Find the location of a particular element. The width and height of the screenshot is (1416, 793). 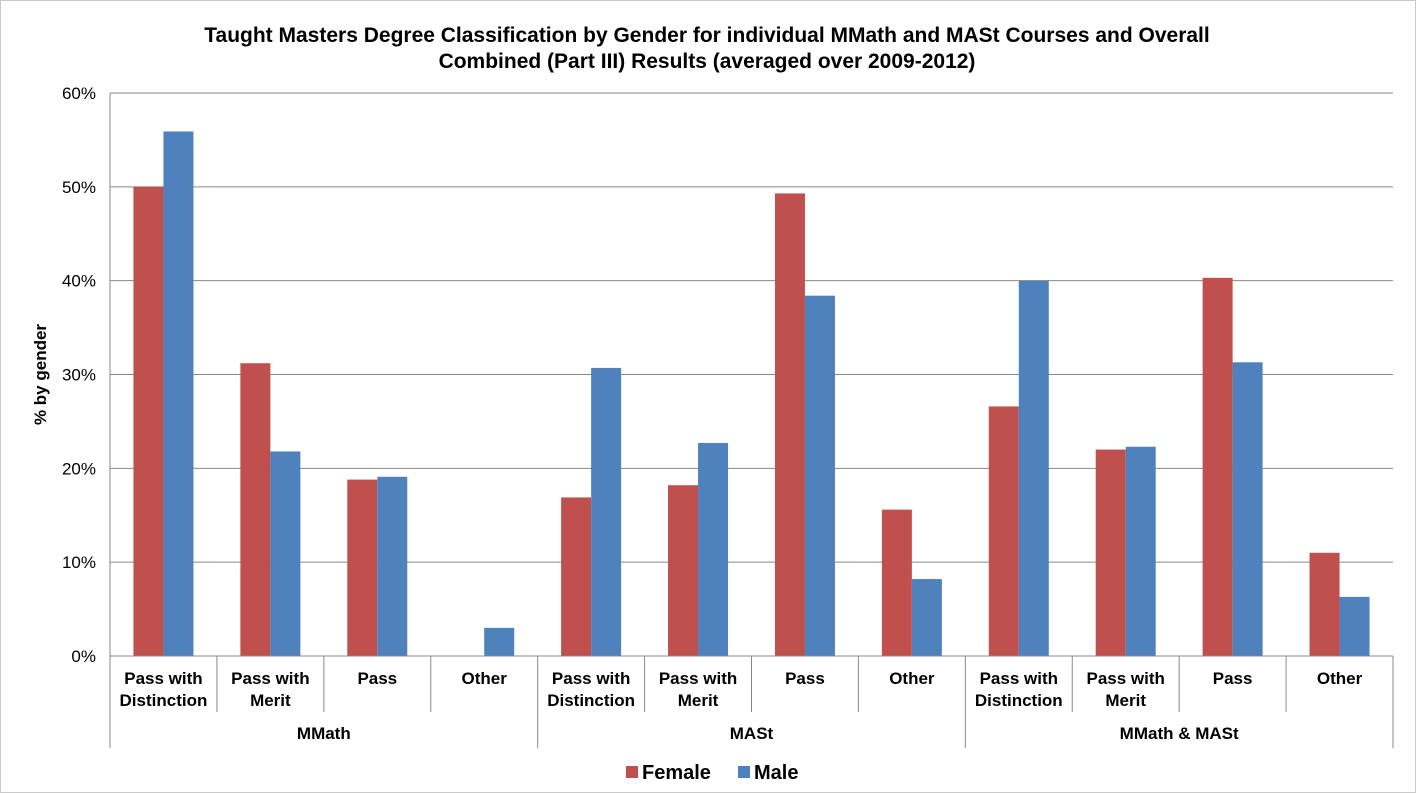

x-group-label: MMath & MASt is located at coordinates (1179, 733).